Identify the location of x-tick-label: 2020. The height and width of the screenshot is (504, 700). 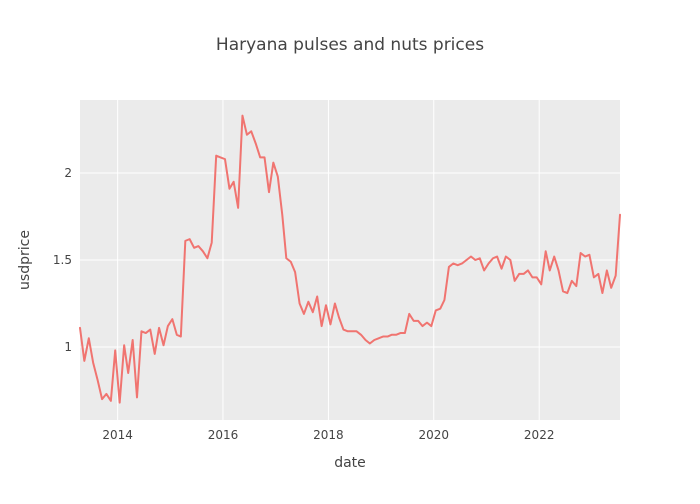
(433, 435).